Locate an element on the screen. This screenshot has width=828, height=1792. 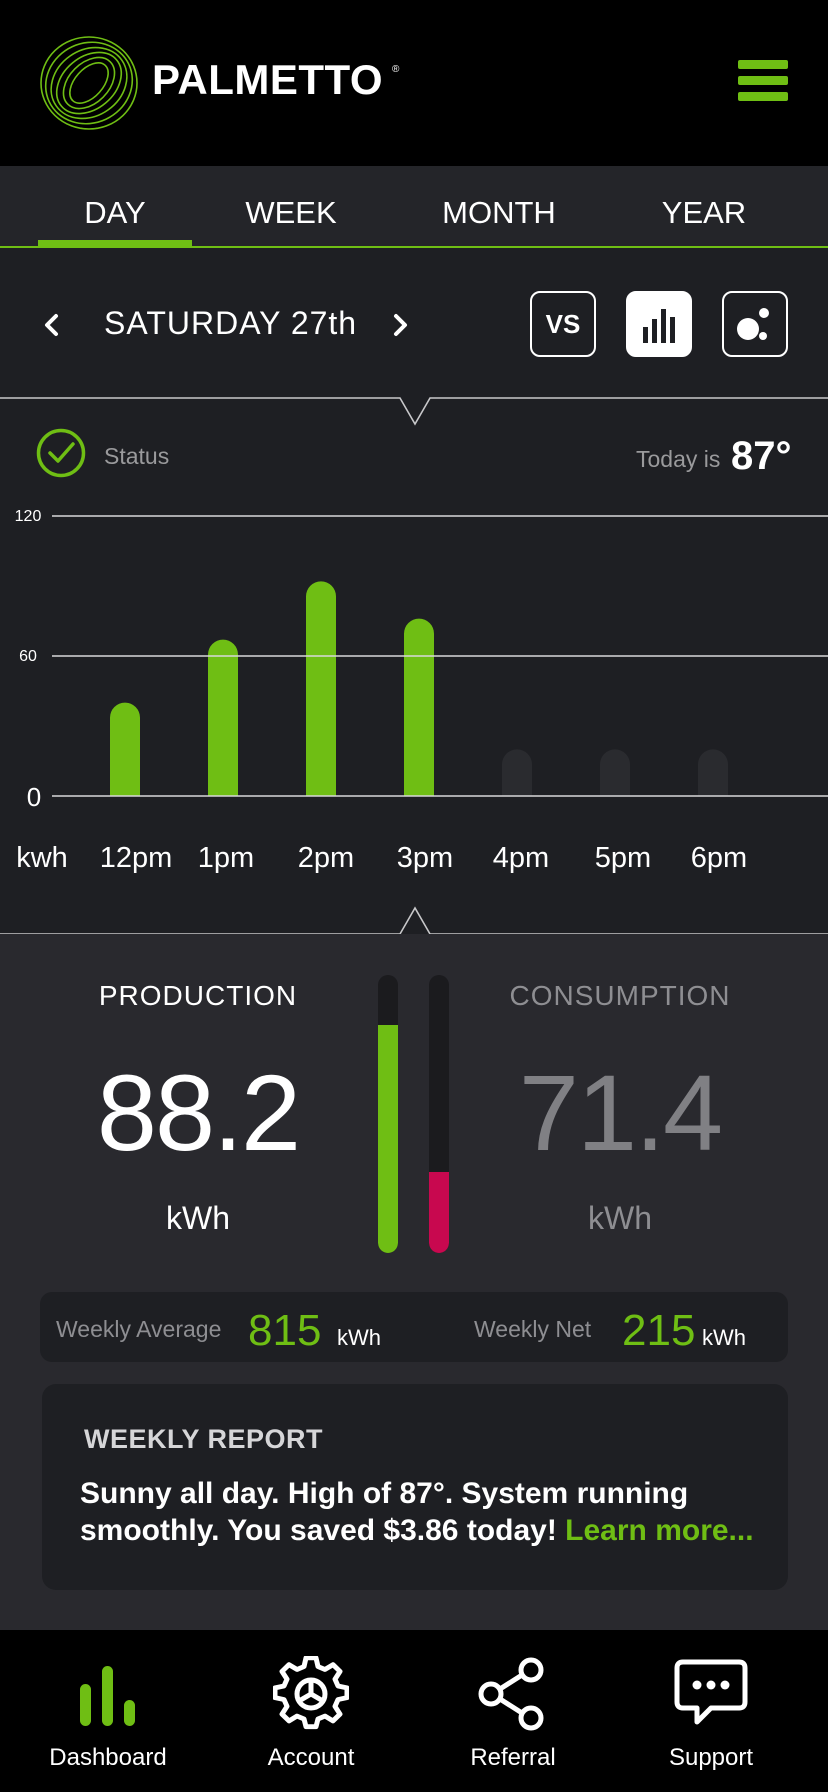
bubble-view-icon is located at coordinates (753, 324).